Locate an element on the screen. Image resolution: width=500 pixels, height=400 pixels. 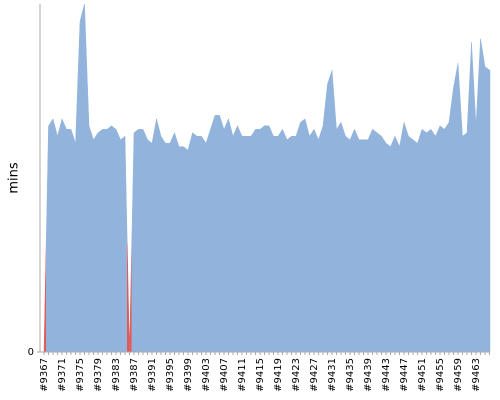
x-tick-label: #9403 is located at coordinates (206, 375).